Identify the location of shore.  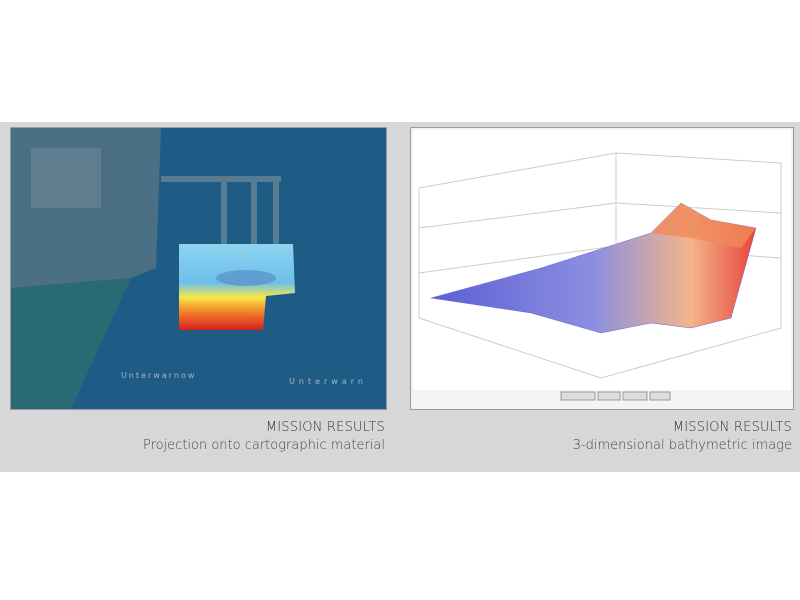
(71, 343).